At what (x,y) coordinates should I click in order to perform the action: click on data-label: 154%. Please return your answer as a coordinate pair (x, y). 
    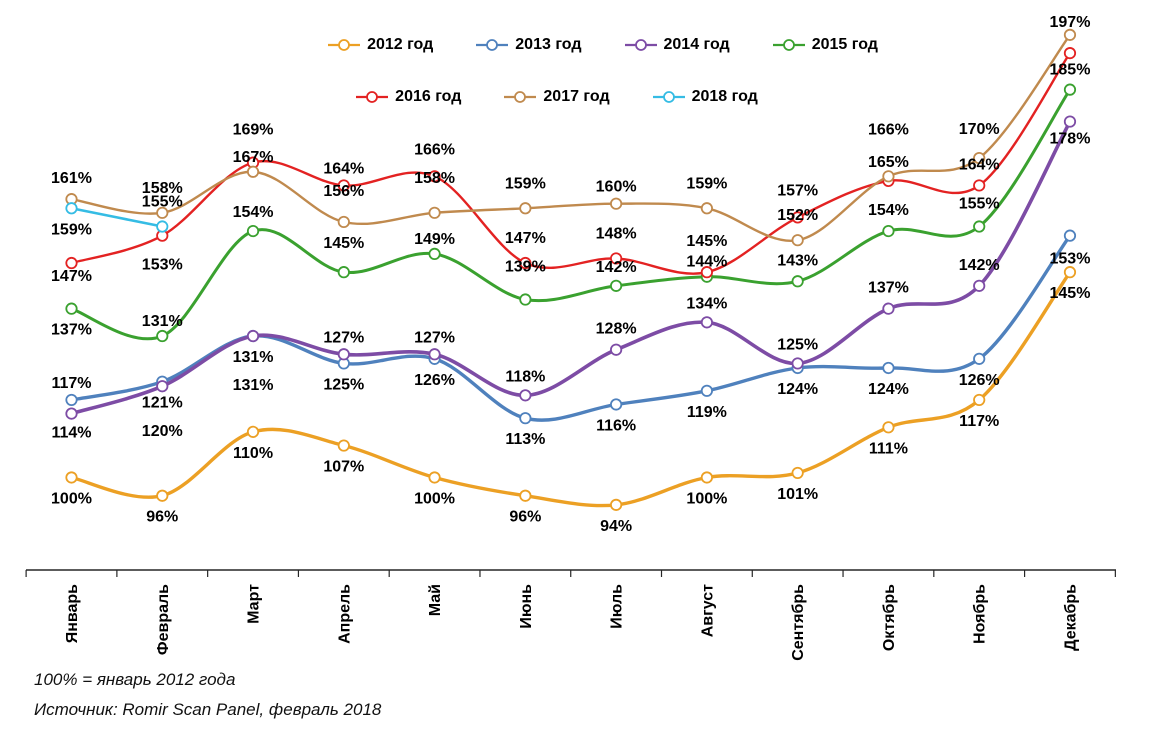
    Looking at the image, I should click on (888, 210).